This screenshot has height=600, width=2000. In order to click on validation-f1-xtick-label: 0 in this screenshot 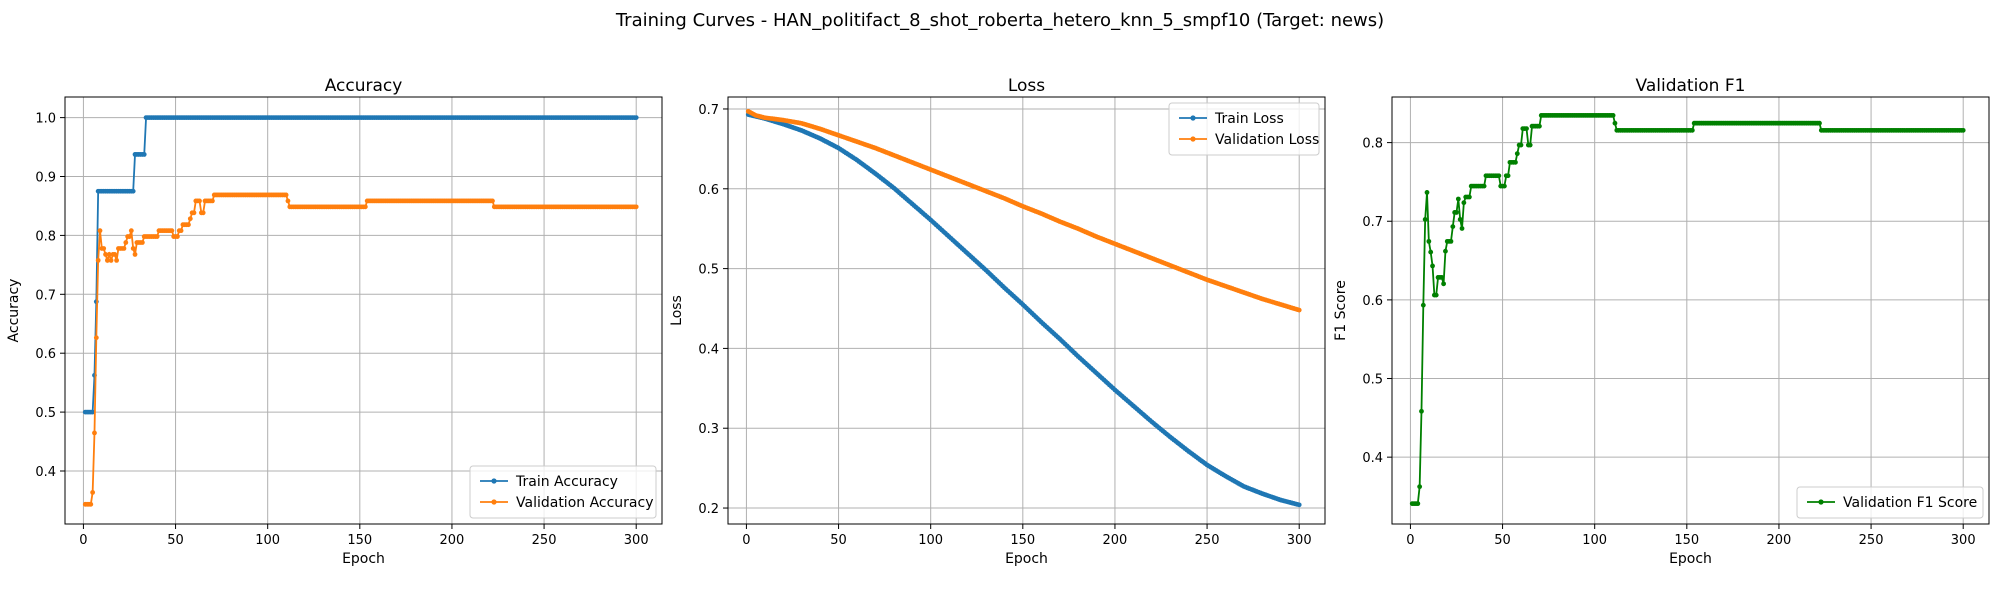, I will do `click(1410, 540)`.